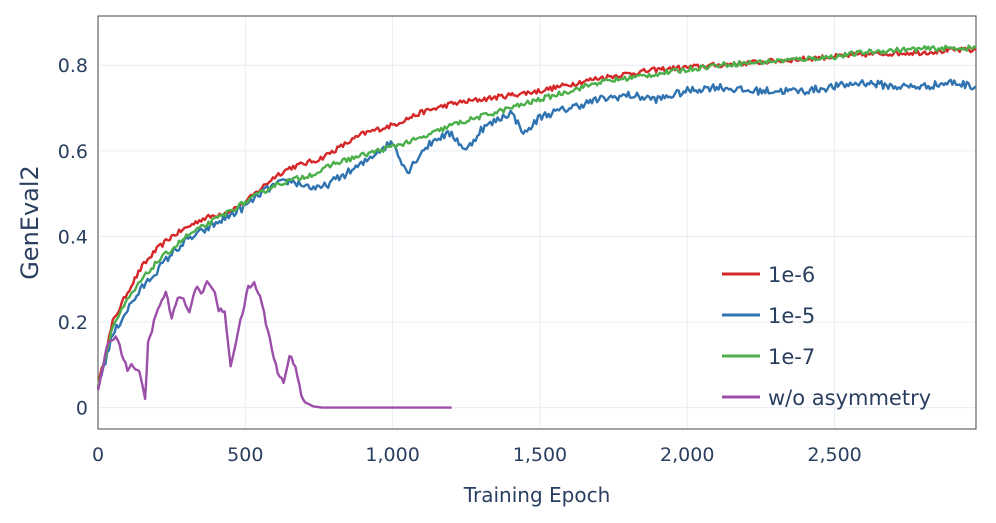 Image resolution: width=996 pixels, height=523 pixels. Describe the element at coordinates (791, 316) in the screenshot. I see `legend-label: 1e-5` at that location.